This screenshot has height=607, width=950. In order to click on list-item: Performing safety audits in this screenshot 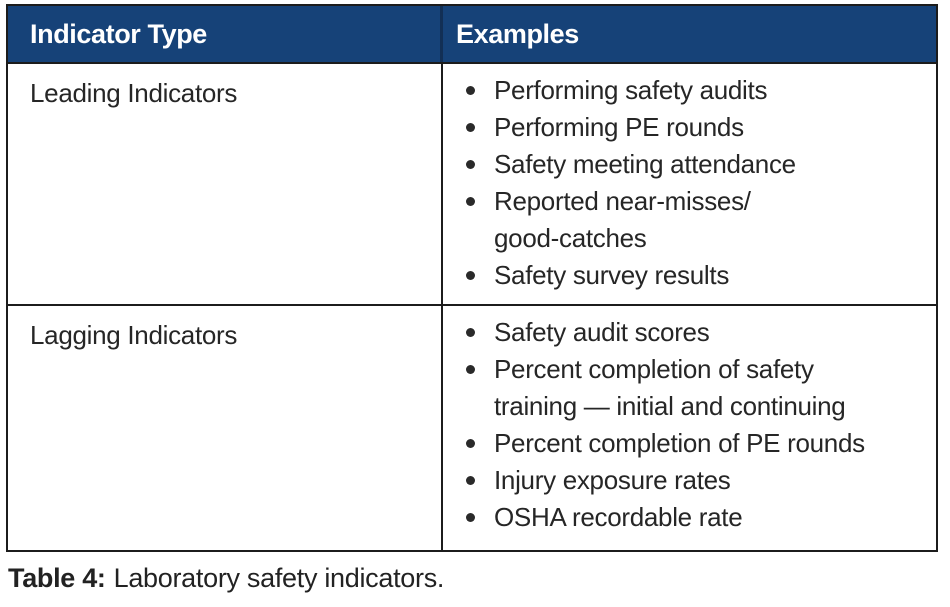, I will do `click(689, 90)`.